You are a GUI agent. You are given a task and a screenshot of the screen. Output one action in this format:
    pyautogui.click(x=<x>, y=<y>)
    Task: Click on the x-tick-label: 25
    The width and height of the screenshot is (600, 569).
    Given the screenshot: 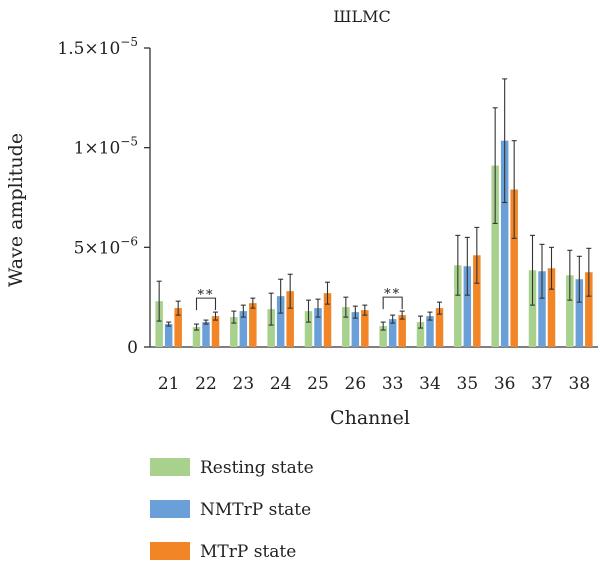 What is the action you would take?
    pyautogui.click(x=318, y=384)
    